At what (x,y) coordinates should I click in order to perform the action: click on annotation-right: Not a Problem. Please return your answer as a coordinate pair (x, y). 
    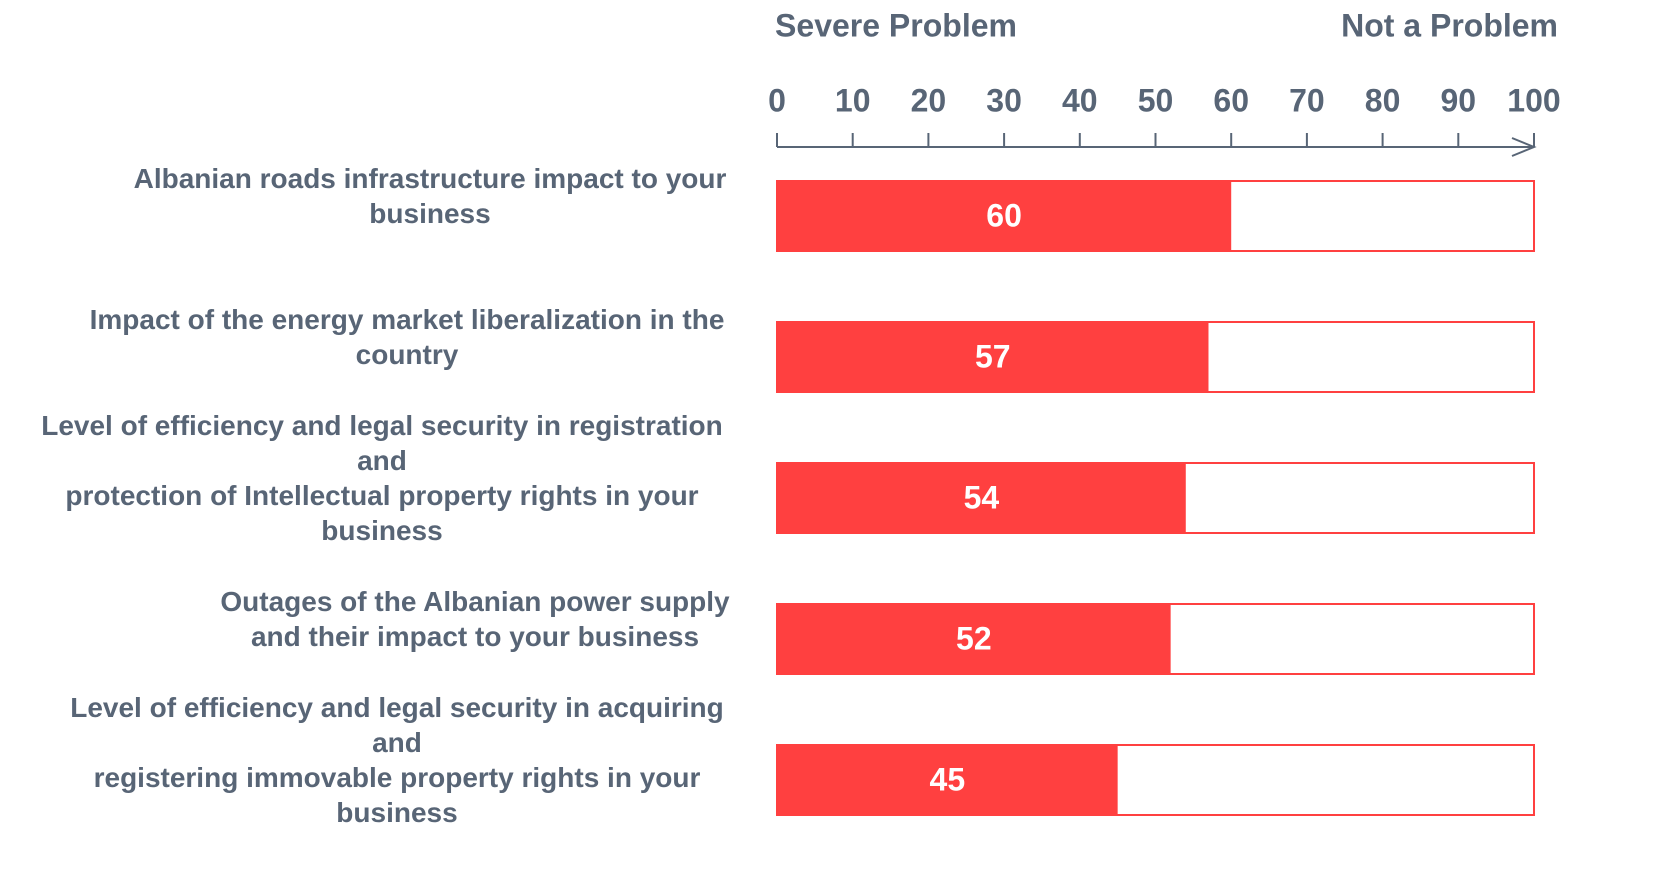
    Looking at the image, I should click on (1449, 25).